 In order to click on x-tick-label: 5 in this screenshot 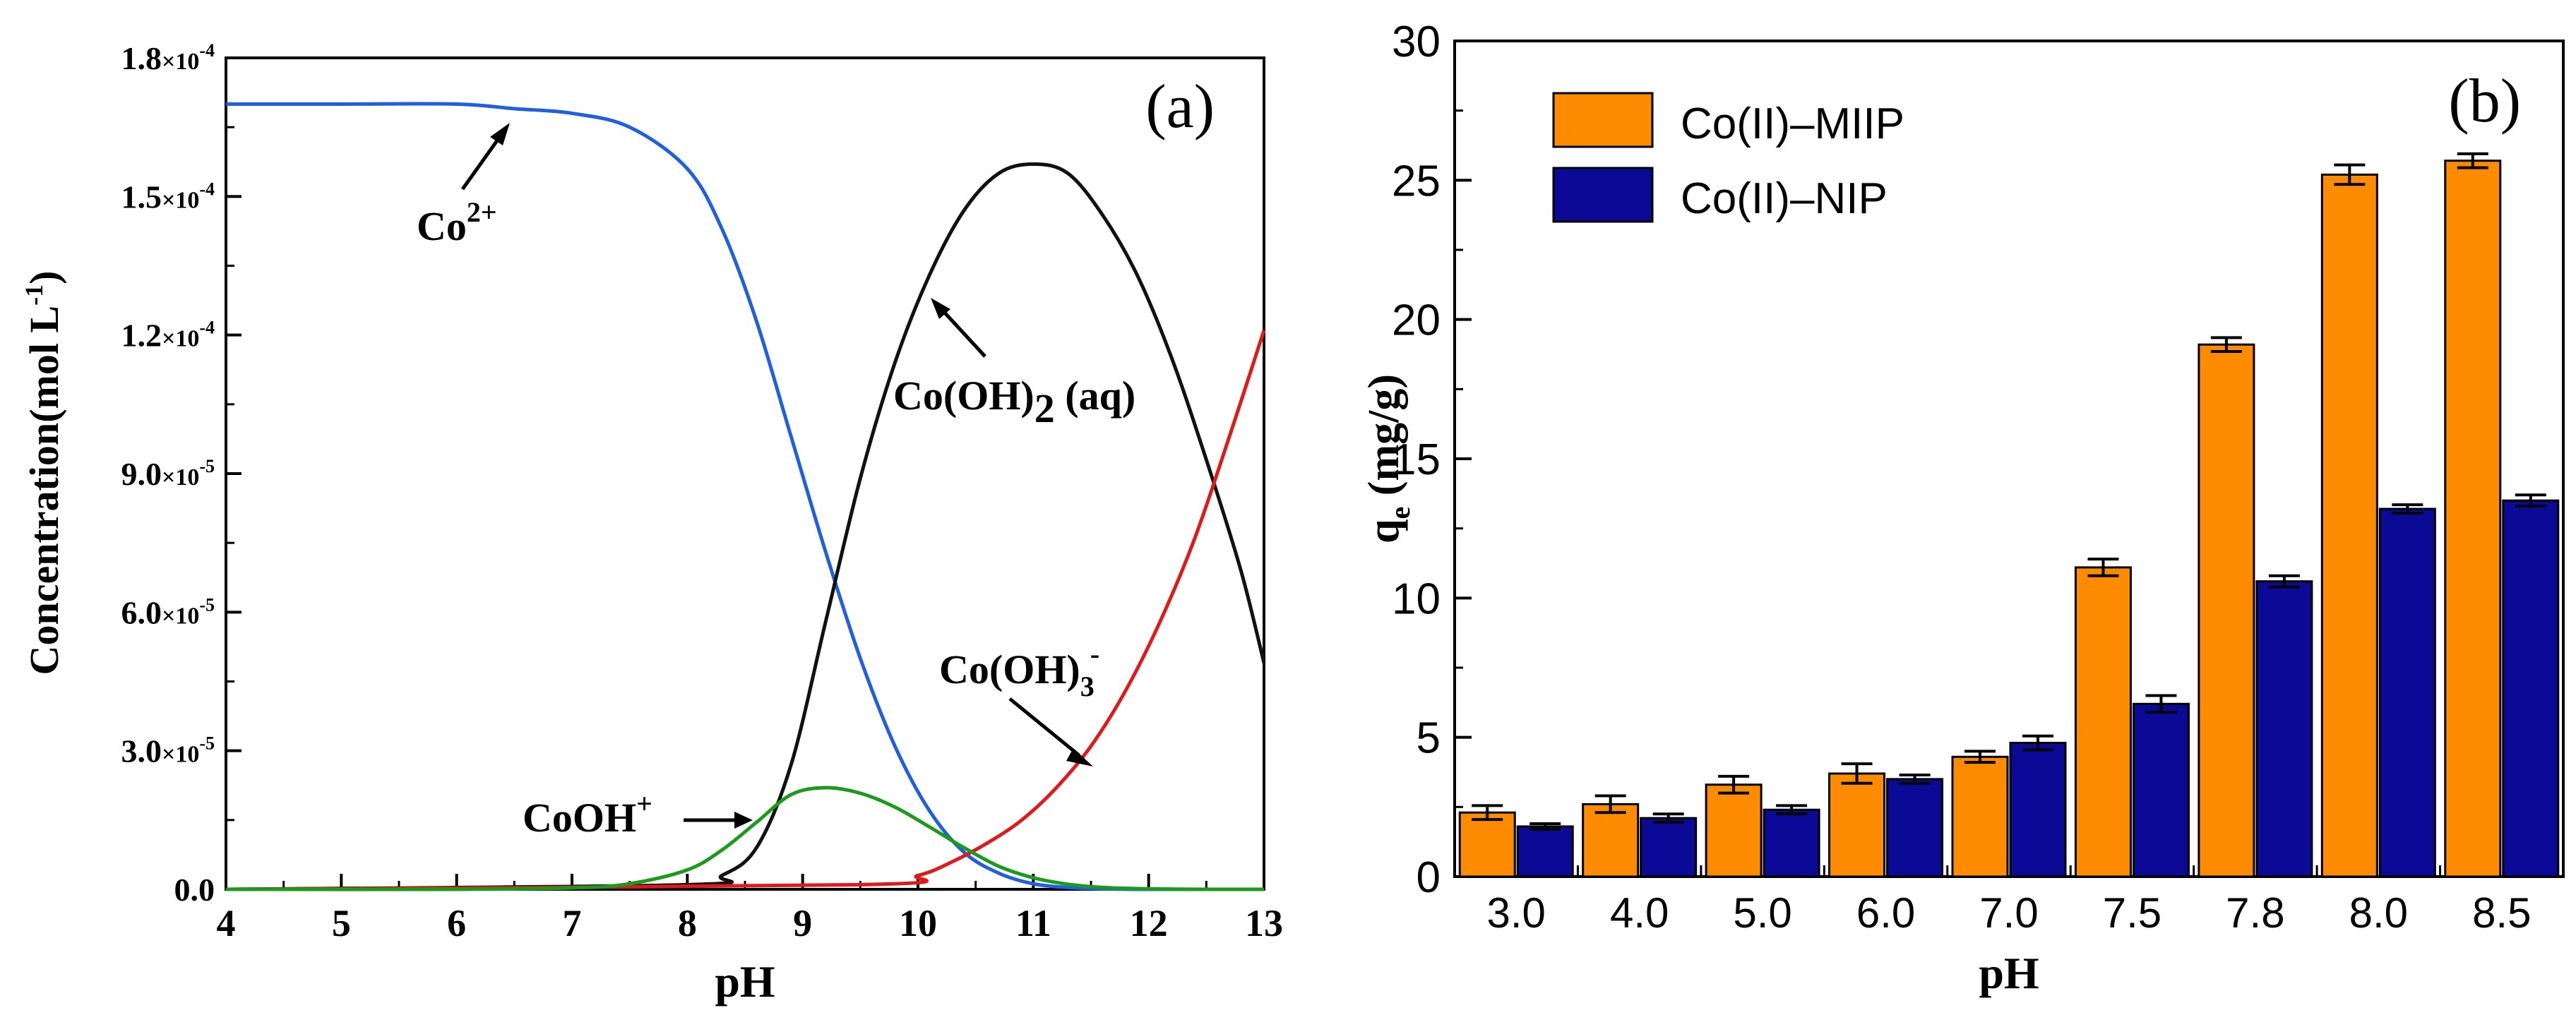, I will do `click(341, 923)`.